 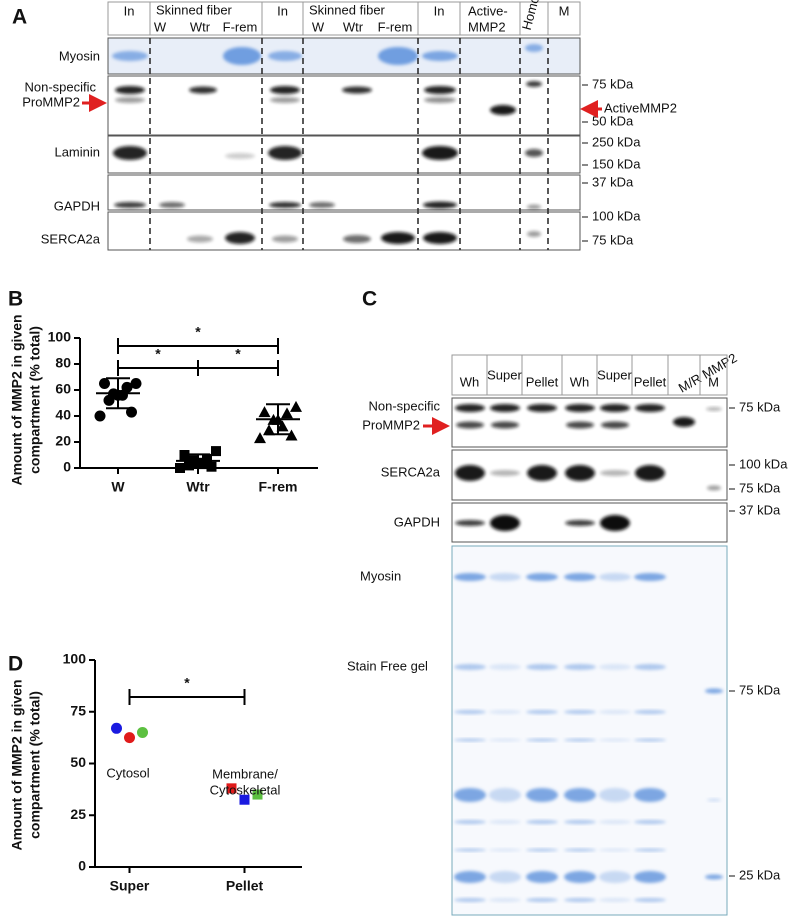 I want to click on panel-label: C, so click(x=369, y=299).